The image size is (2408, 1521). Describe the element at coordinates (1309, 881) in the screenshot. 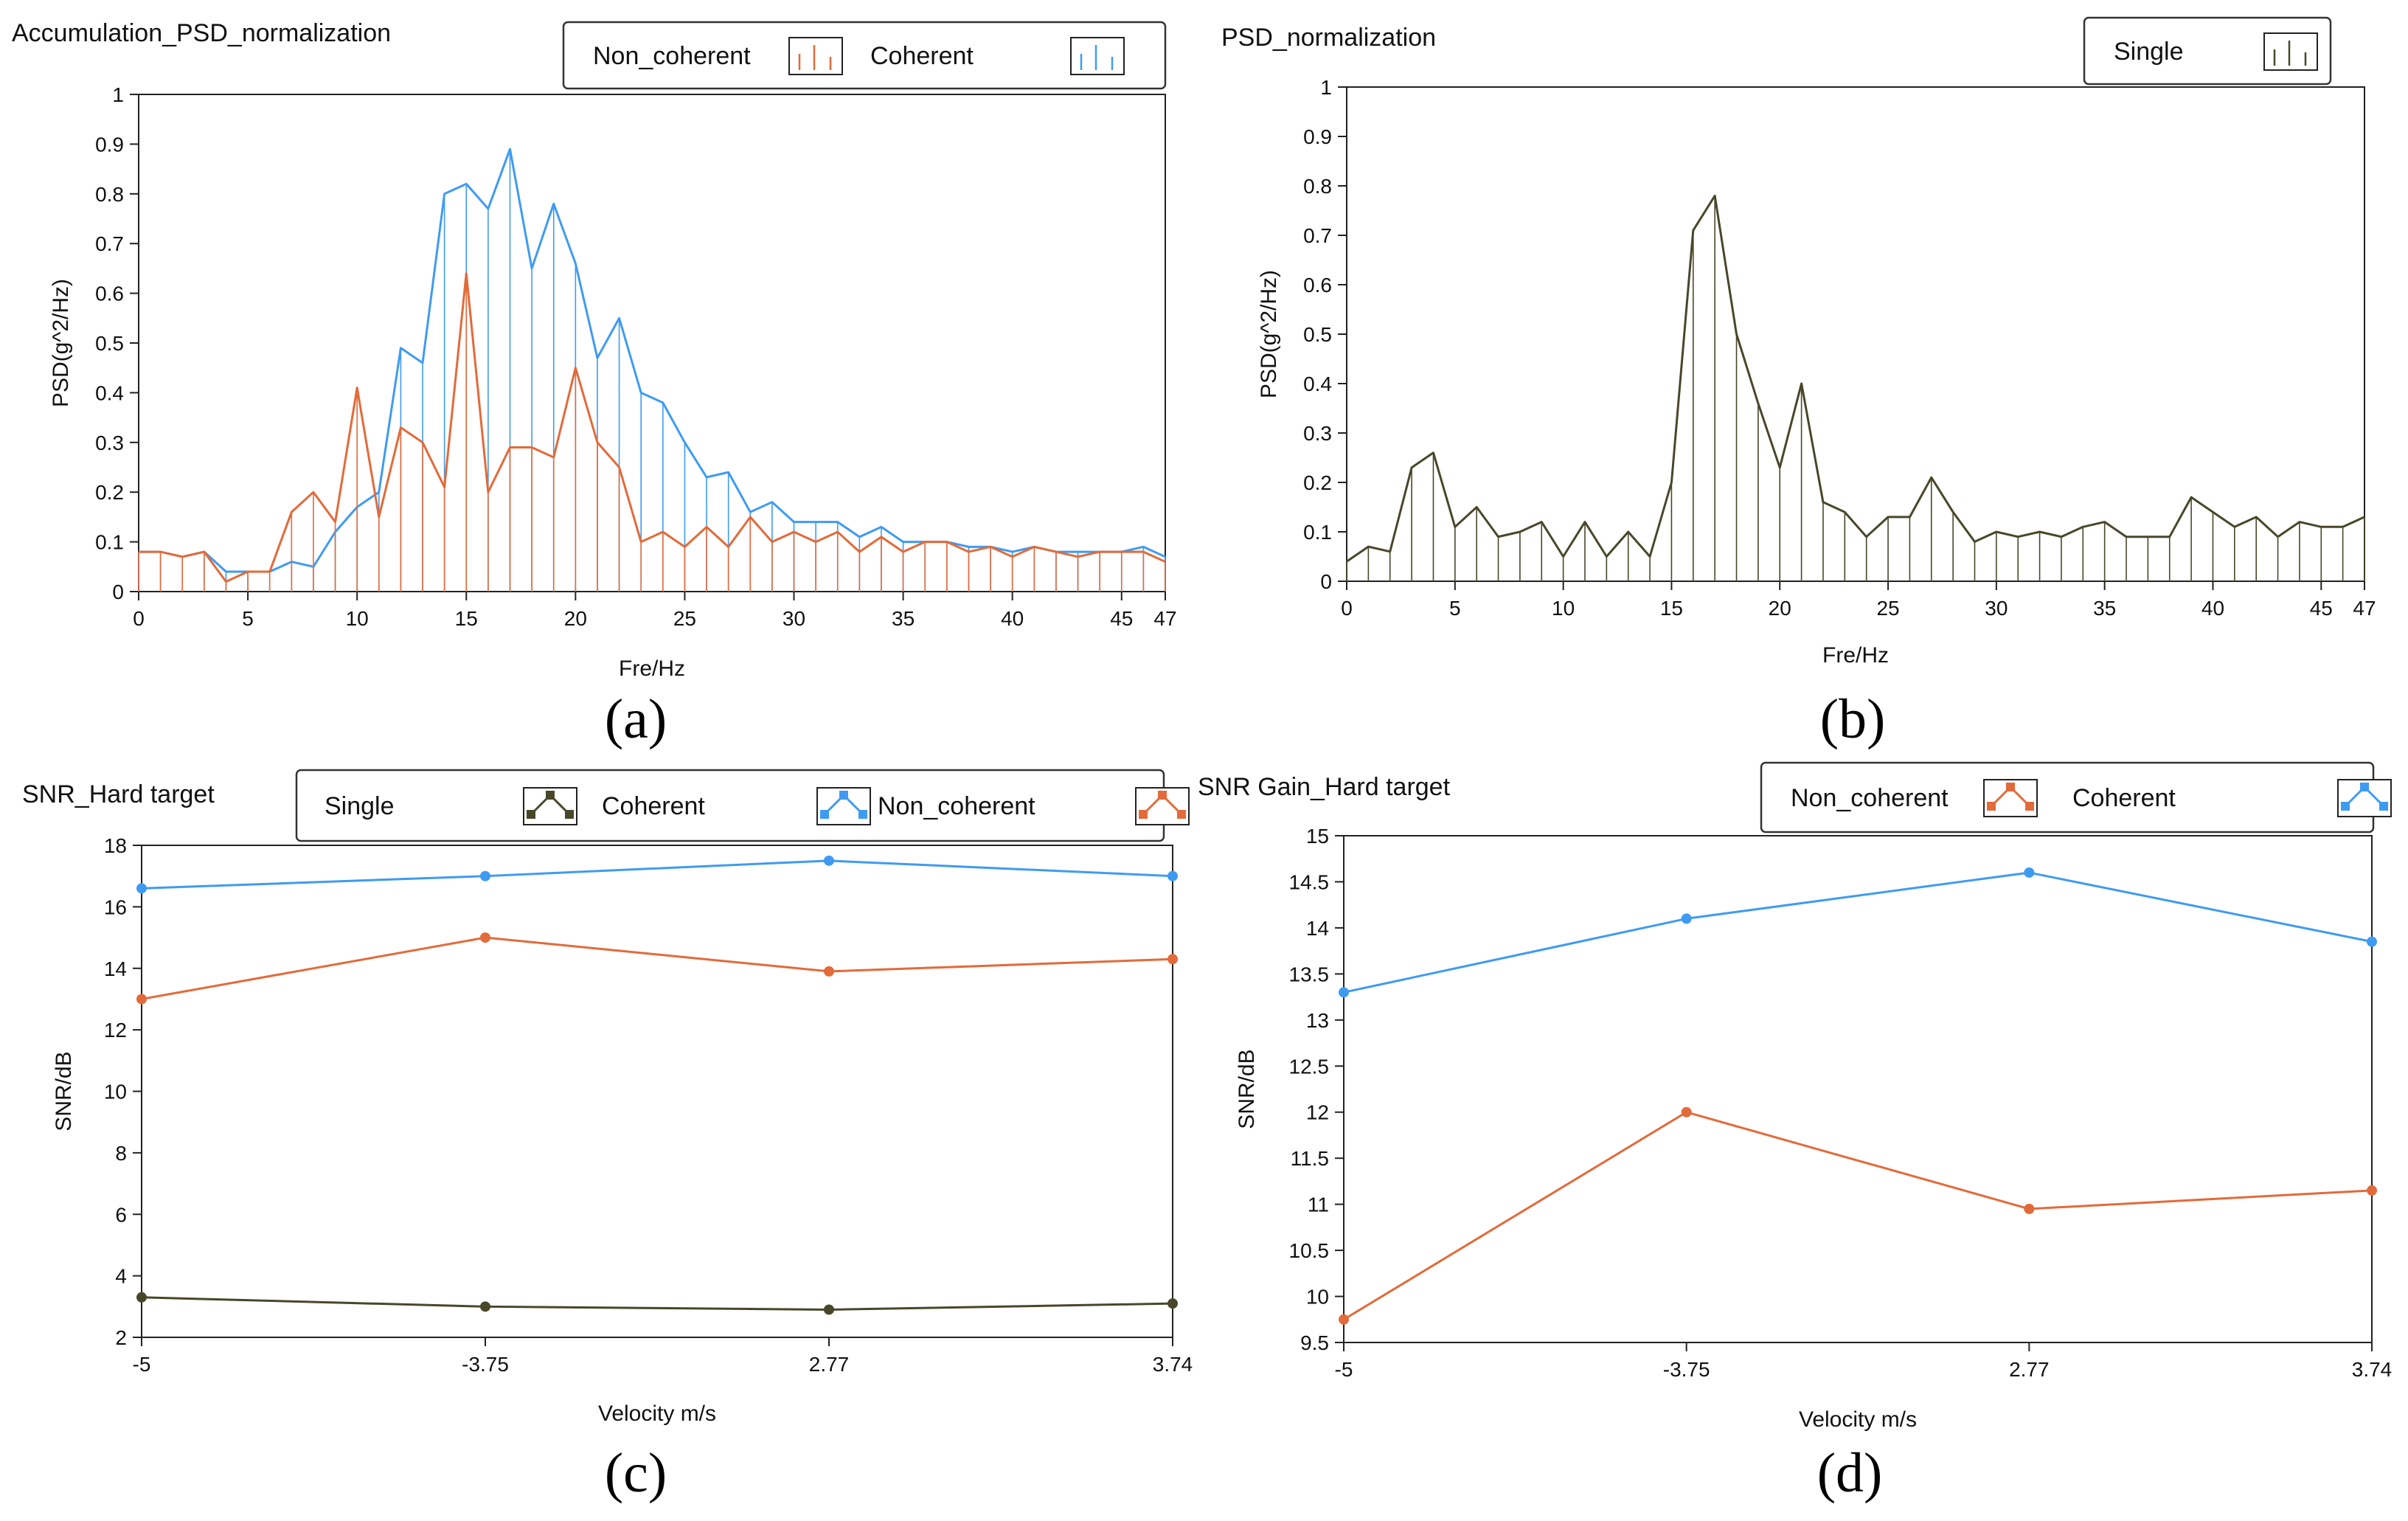

I see `y-tick-label: 14.5` at that location.